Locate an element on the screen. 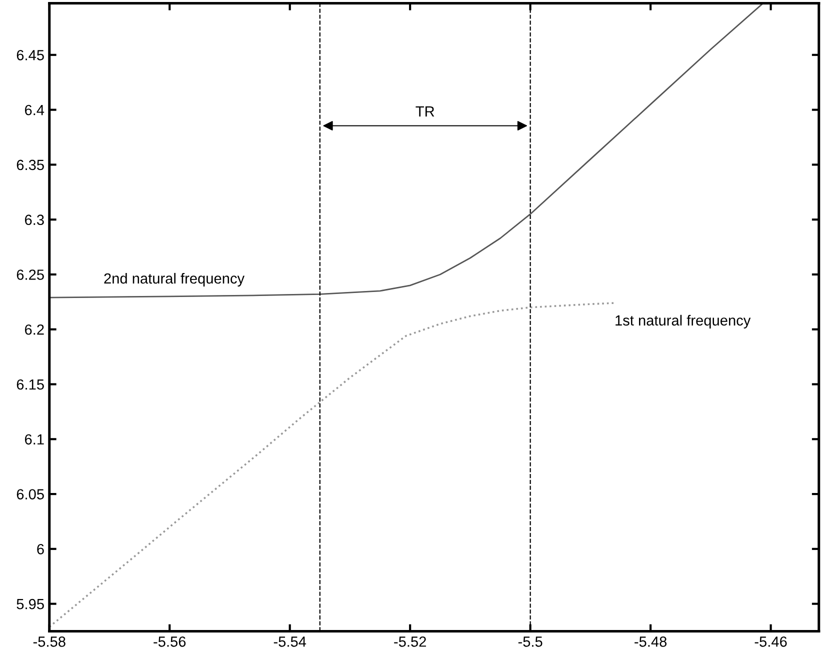  series-label: 1st natural frequency is located at coordinates (683, 321).